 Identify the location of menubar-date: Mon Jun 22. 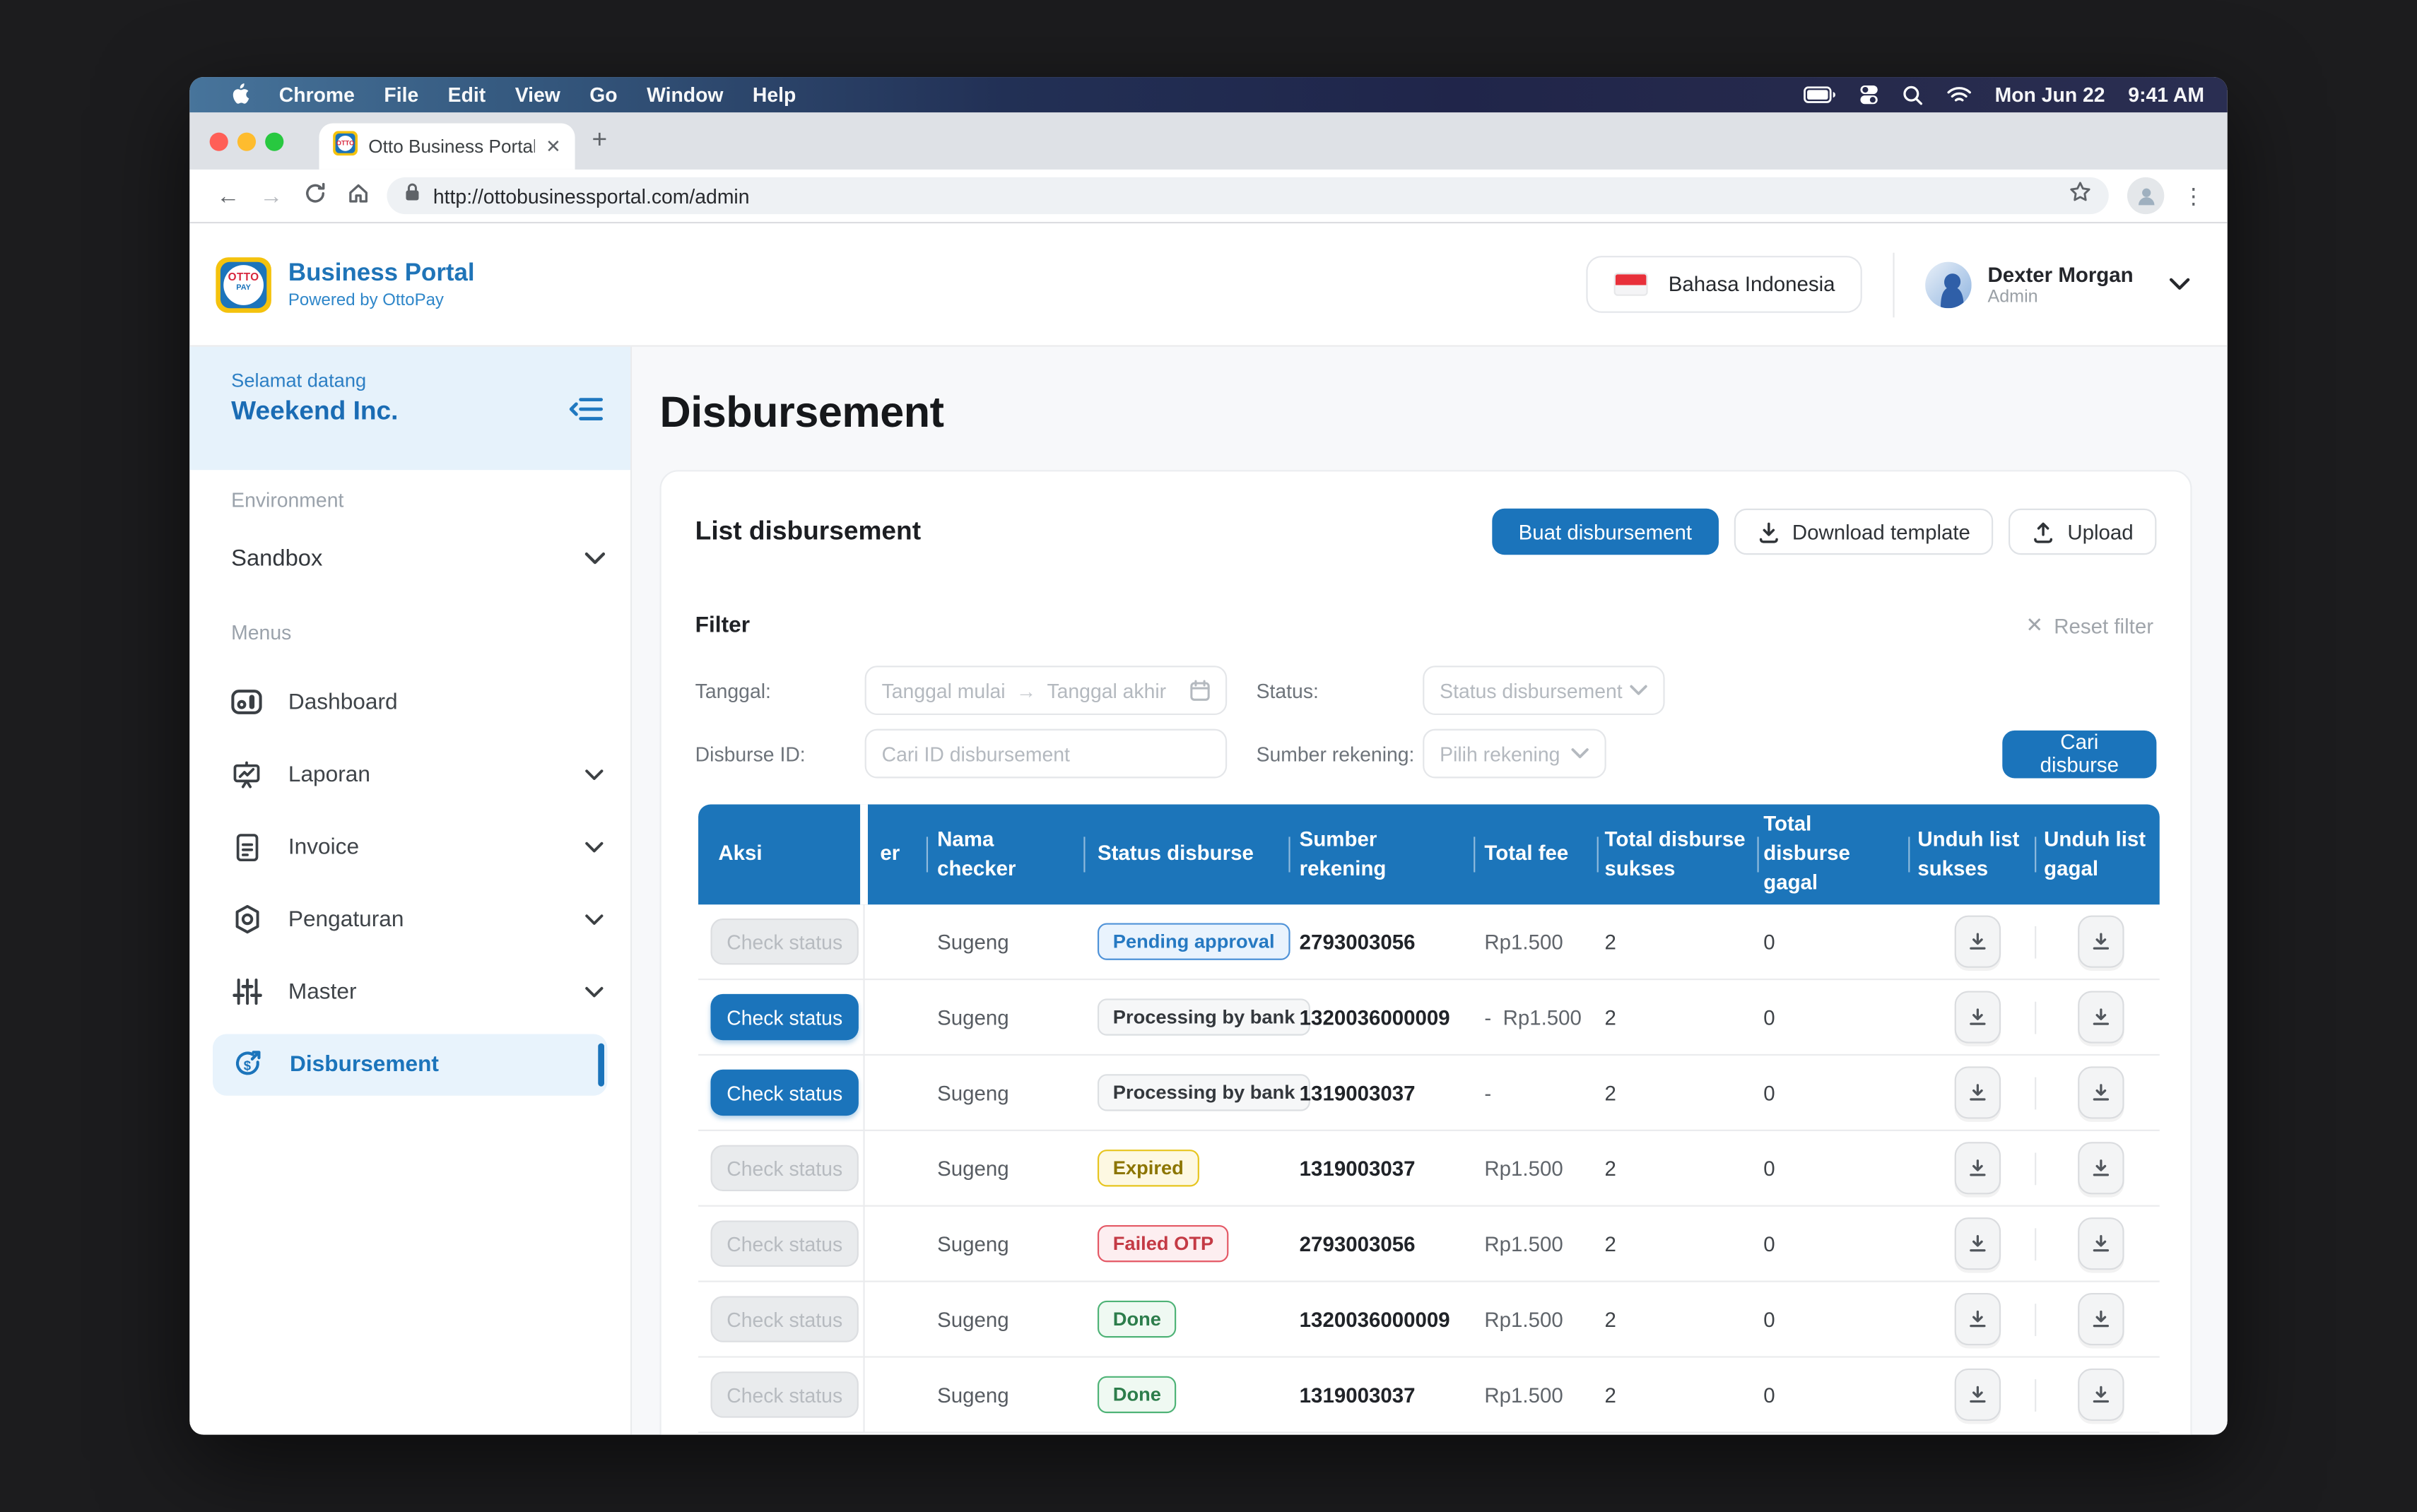
(2049, 95).